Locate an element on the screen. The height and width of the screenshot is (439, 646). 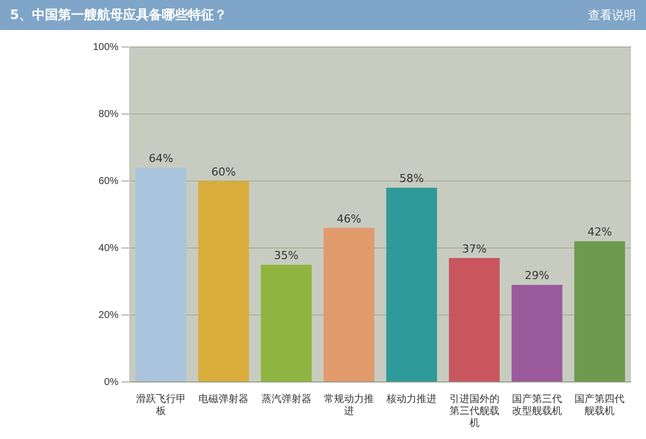
x-tick-label: 核动力推进 is located at coordinates (411, 398).